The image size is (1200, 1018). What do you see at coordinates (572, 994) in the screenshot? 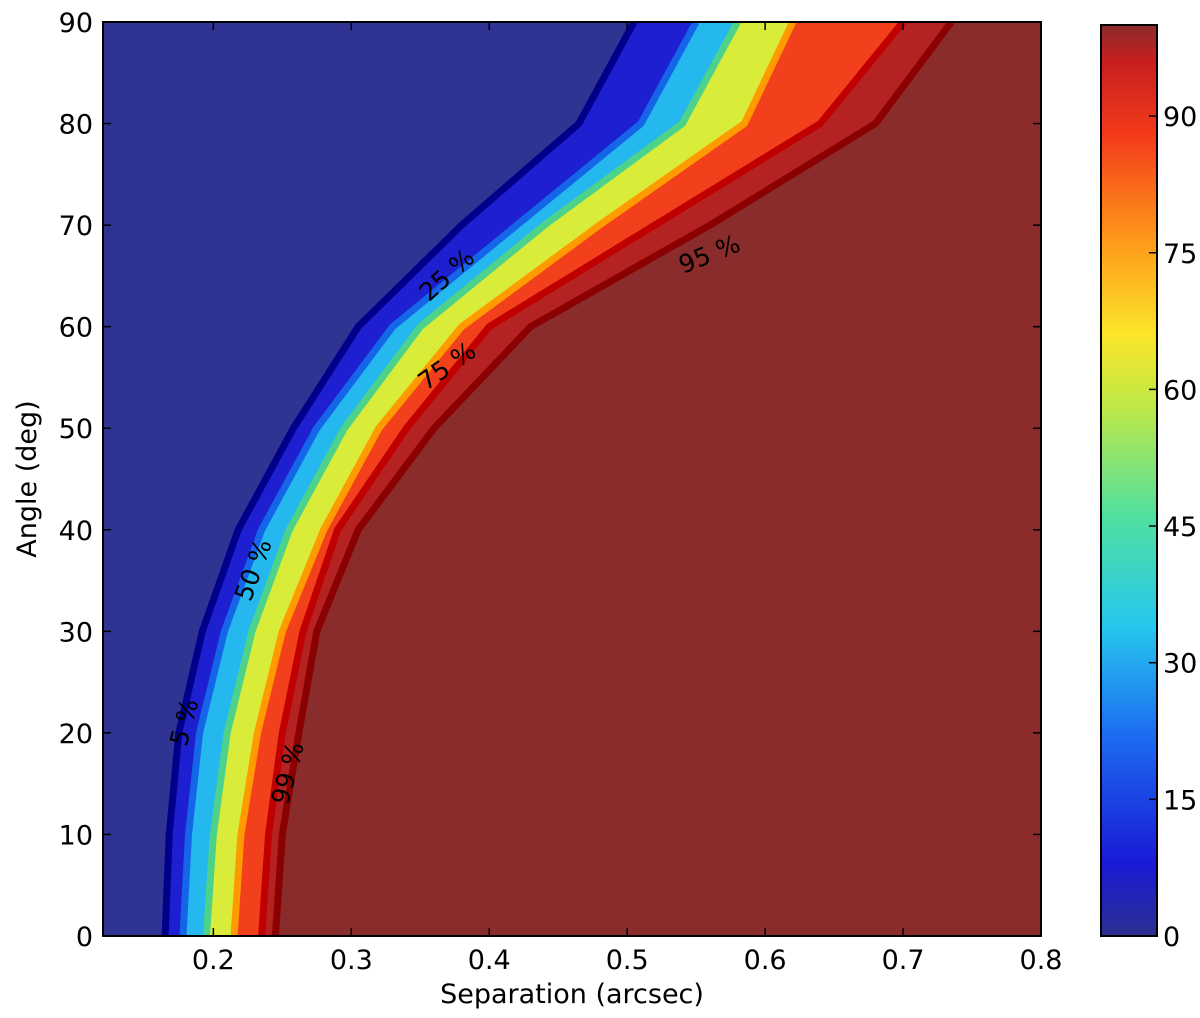
I see `x-axis-label: Separation (arcsec)` at bounding box center [572, 994].